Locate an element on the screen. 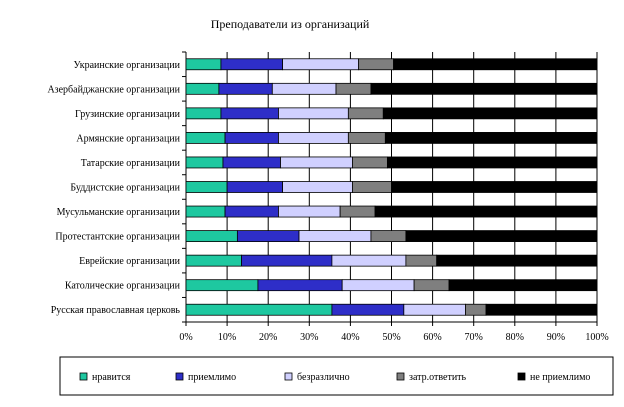 The width and height of the screenshot is (624, 407). x-tick-label: 20% is located at coordinates (268, 337).